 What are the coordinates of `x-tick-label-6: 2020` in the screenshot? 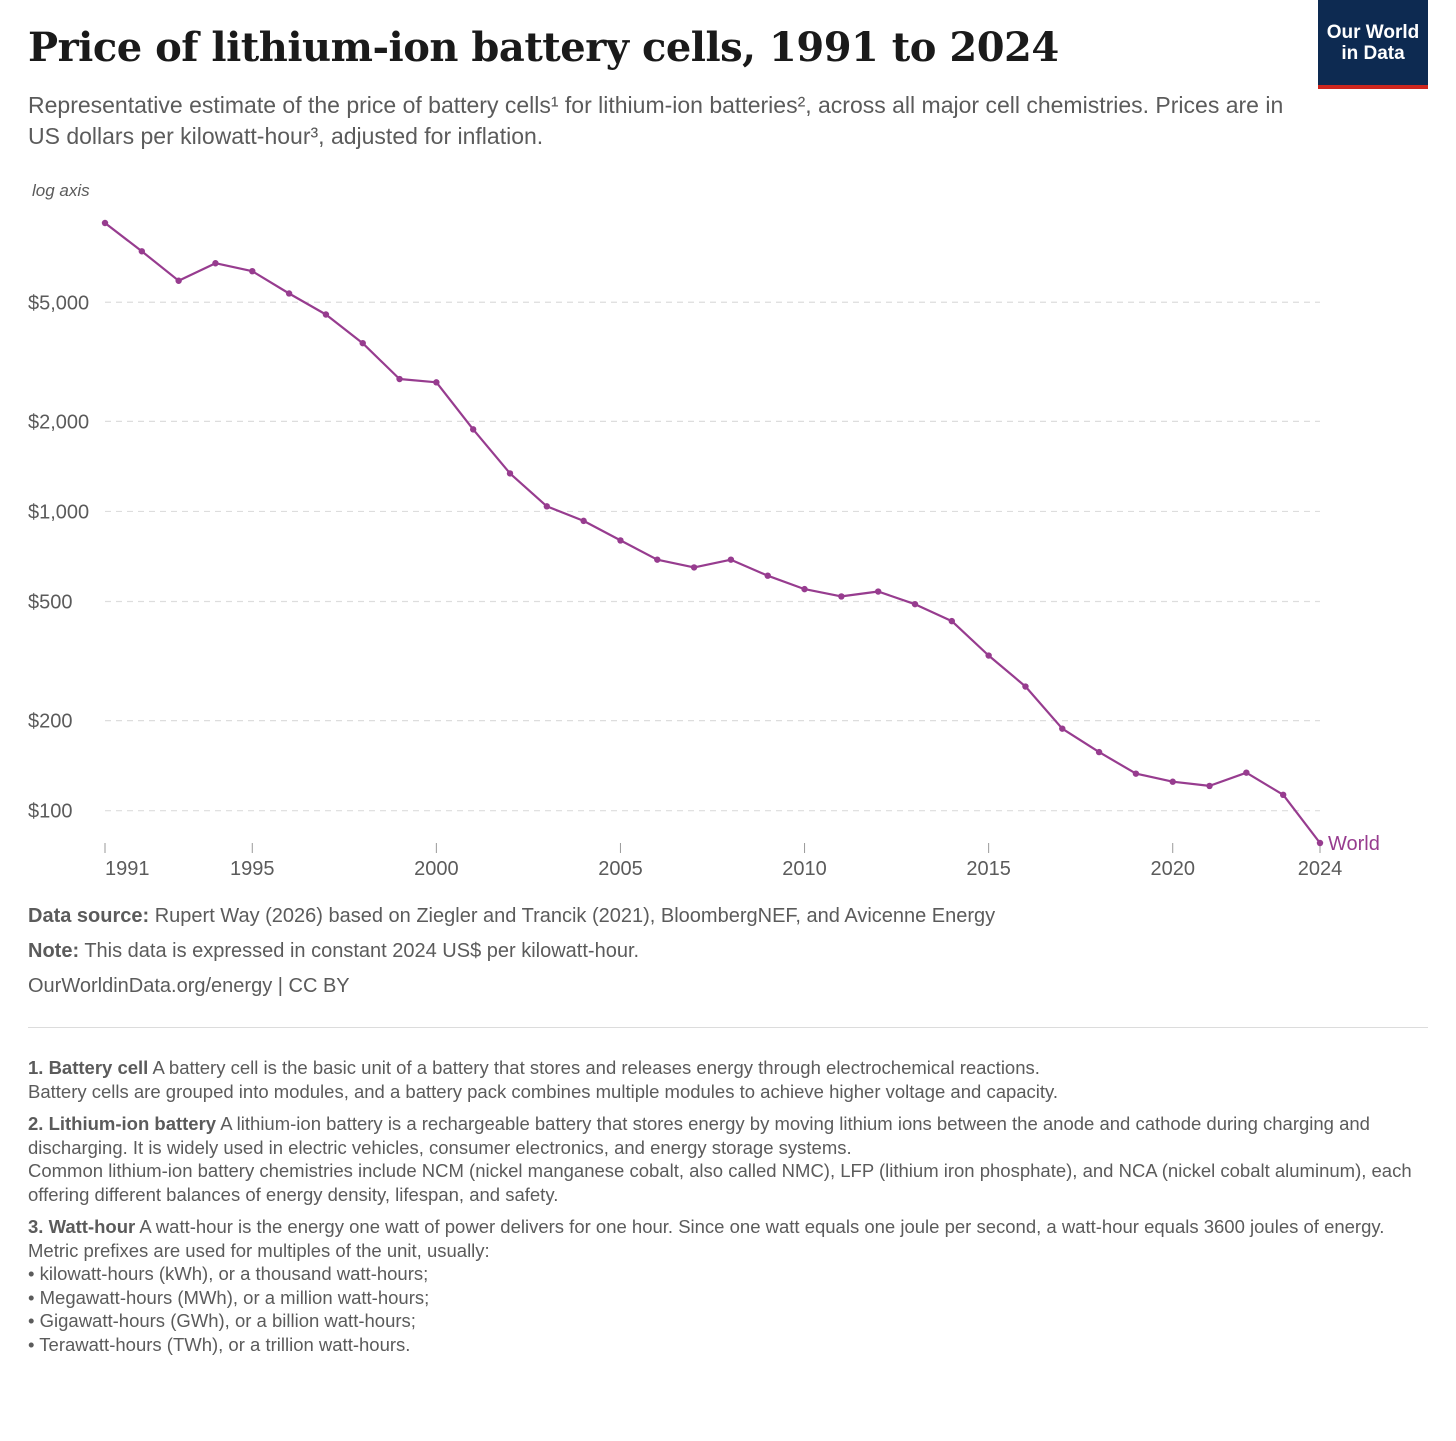 It's located at (1172, 869).